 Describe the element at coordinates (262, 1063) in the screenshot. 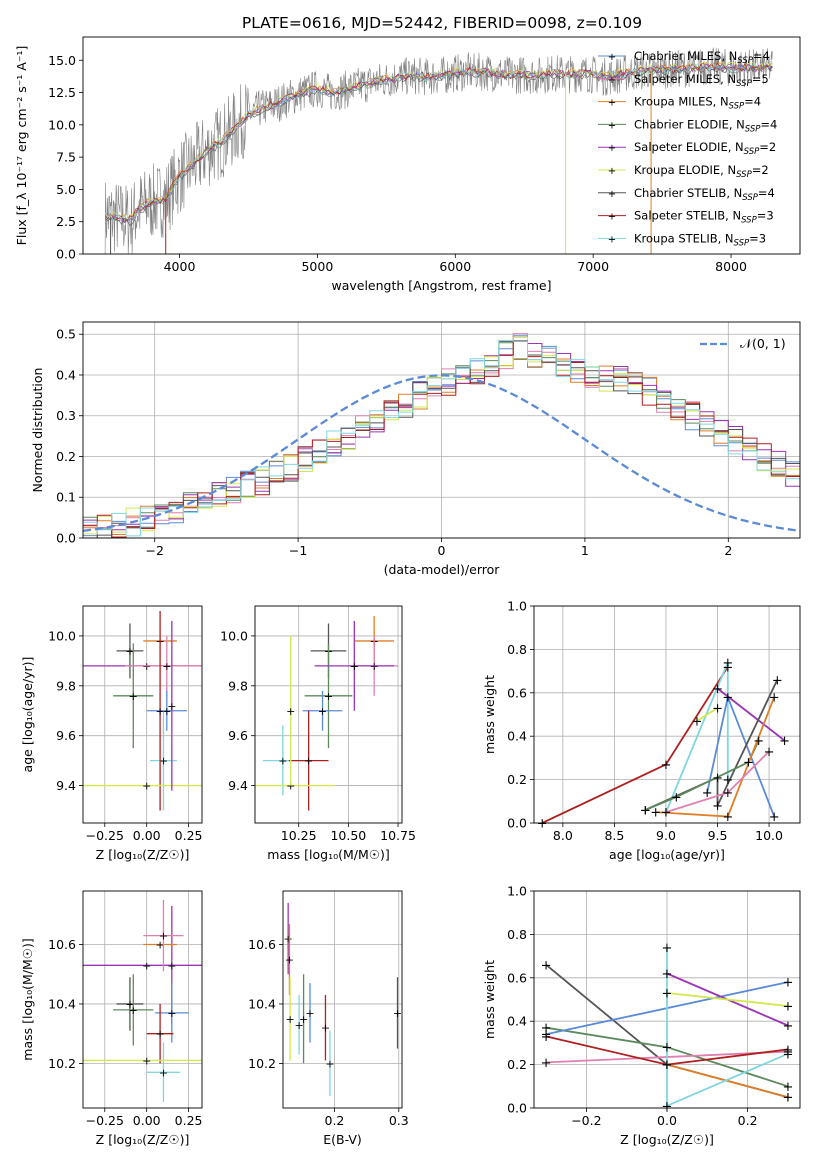

I see `y-tick-label: 10.2` at that location.